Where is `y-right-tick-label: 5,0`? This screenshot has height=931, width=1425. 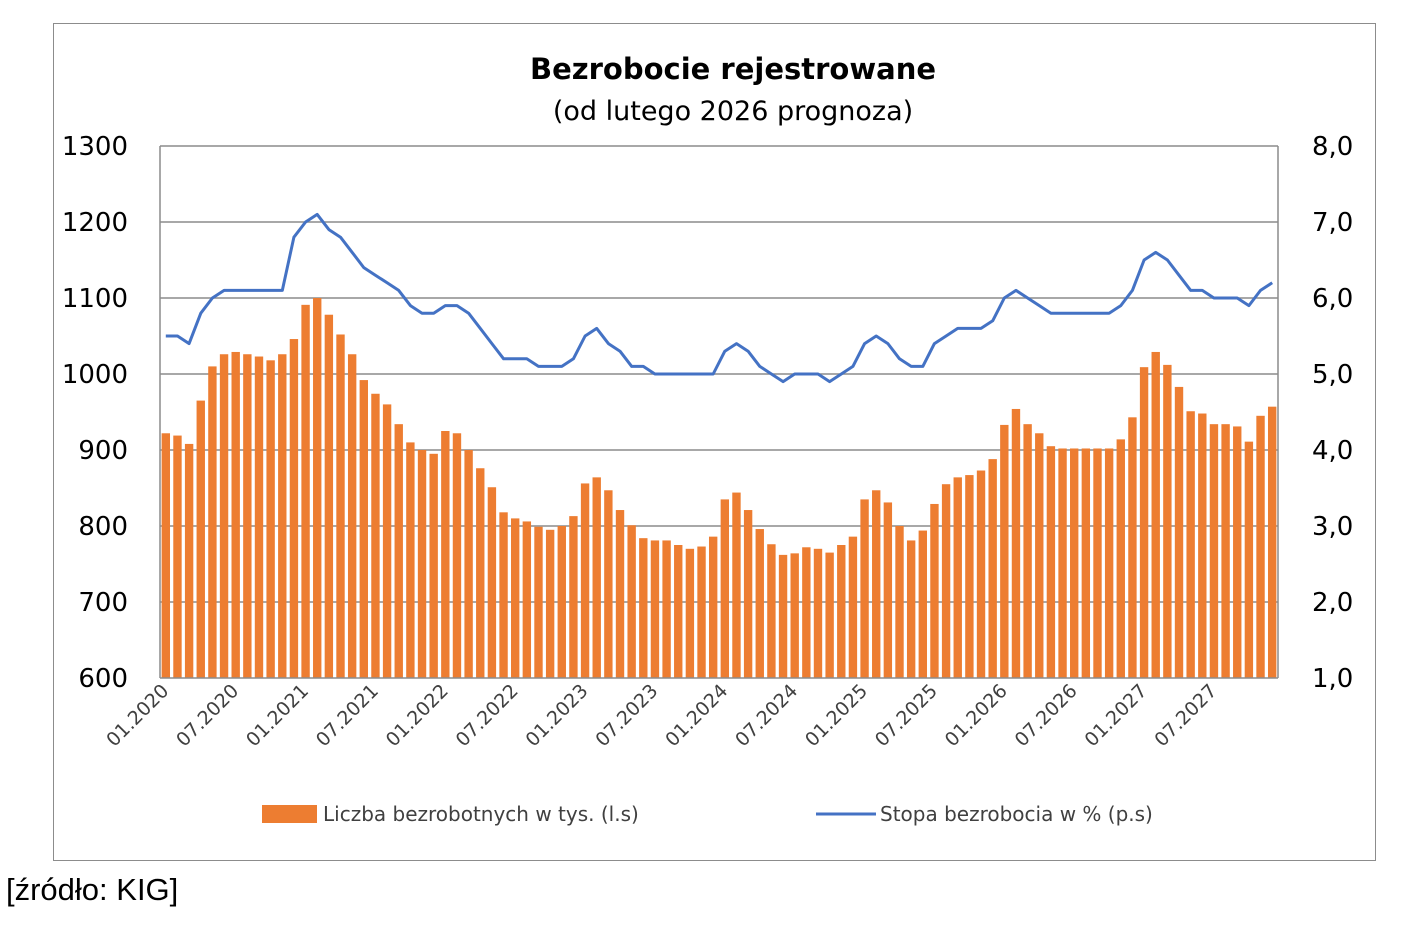 y-right-tick-label: 5,0 is located at coordinates (1332, 375).